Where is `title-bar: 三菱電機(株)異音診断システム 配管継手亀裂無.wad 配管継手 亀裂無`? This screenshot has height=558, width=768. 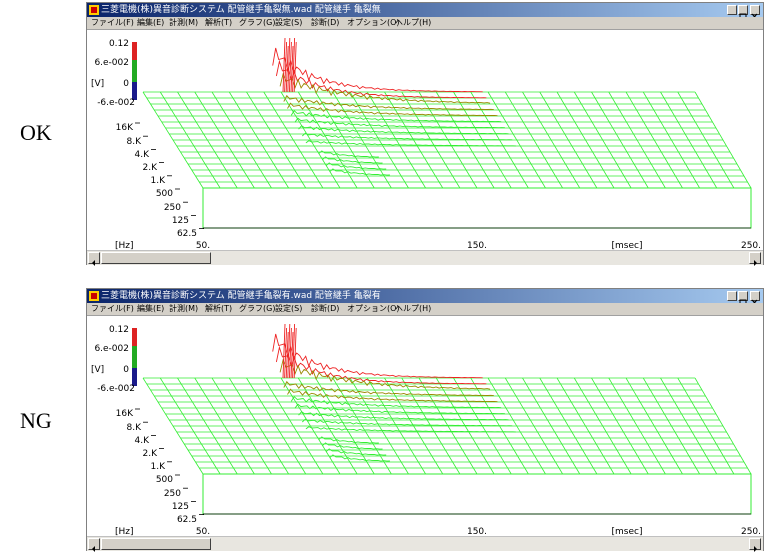
title-bar: 三菱電機(株)異音診断システム 配管継手亀裂無.wad 配管継手 亀裂無 is located at coordinates (425, 11).